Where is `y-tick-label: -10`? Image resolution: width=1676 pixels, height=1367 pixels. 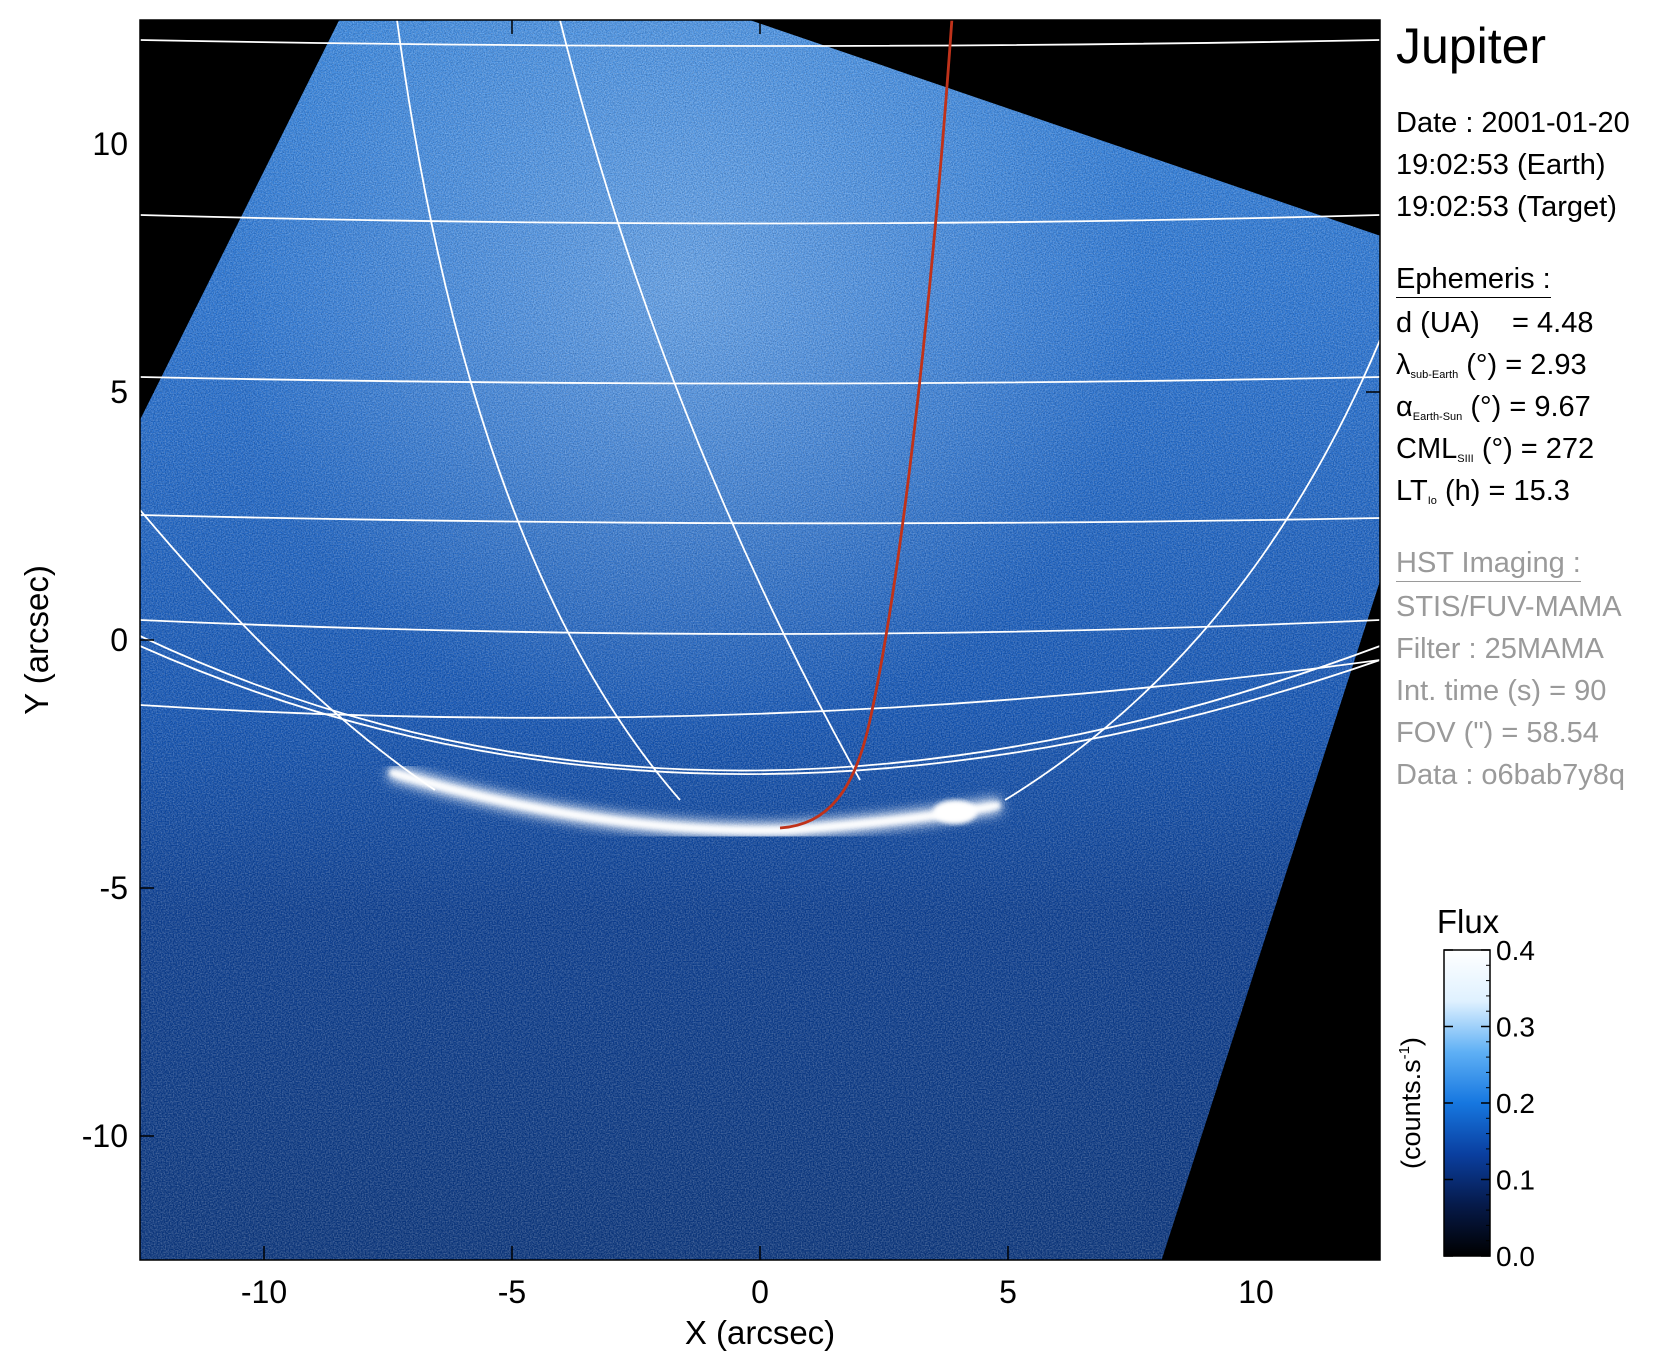 y-tick-label: -10 is located at coordinates (105, 1136).